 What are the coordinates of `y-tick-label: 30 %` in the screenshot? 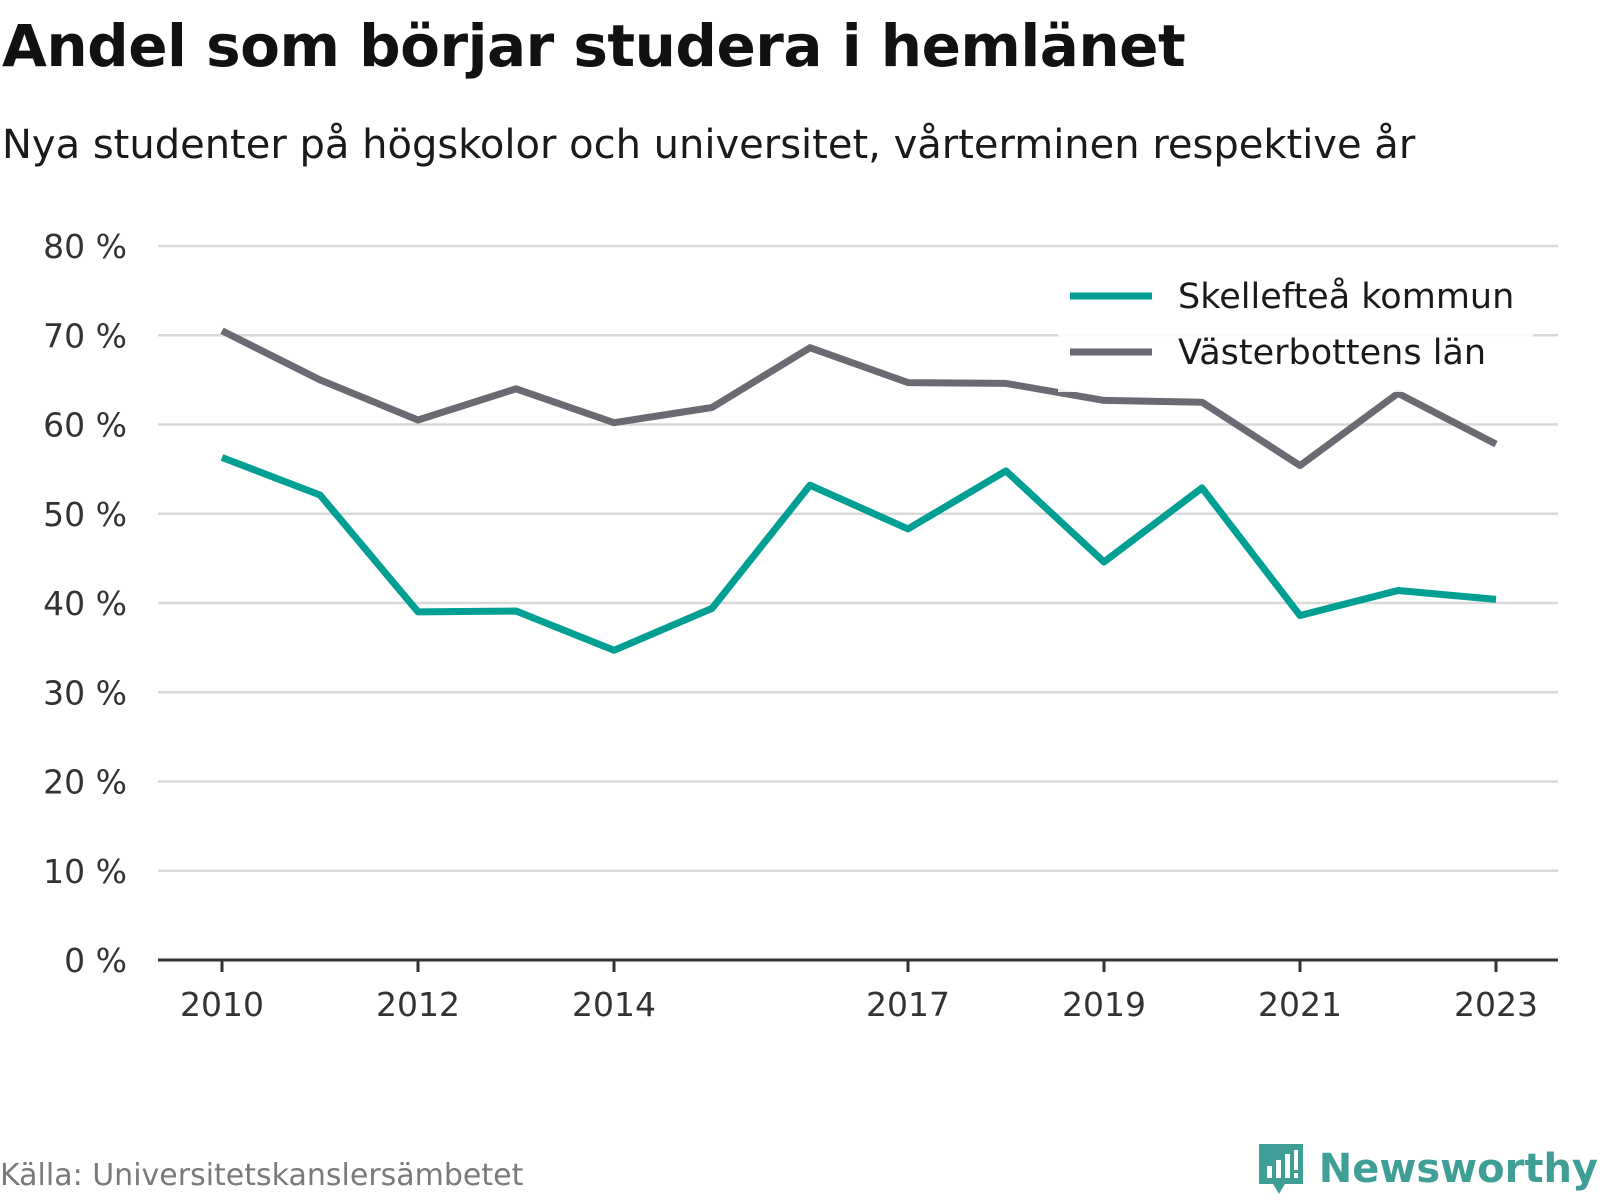 It's located at (85, 692).